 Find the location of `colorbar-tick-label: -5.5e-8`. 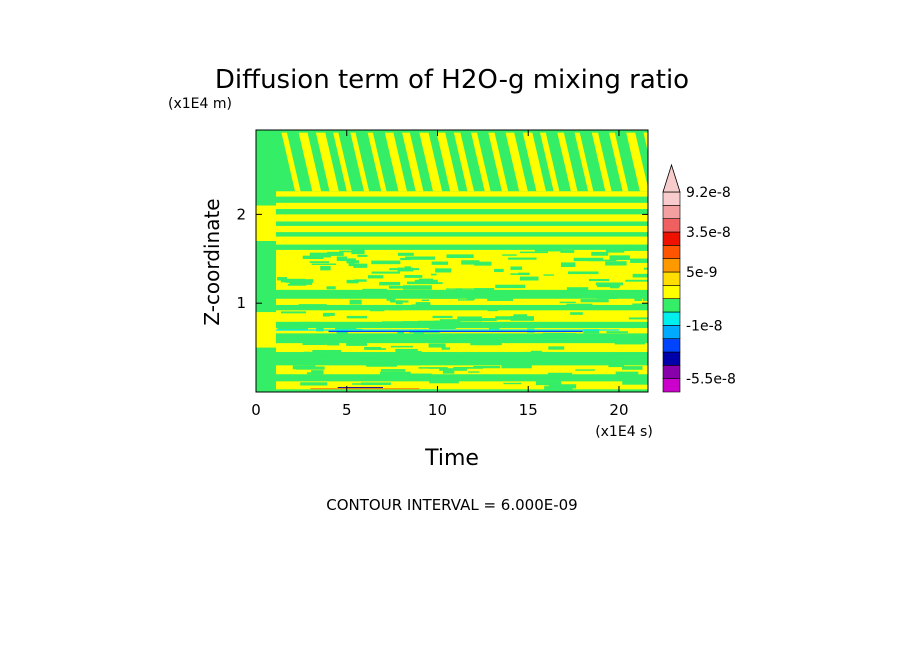

colorbar-tick-label: -5.5e-8 is located at coordinates (711, 380).